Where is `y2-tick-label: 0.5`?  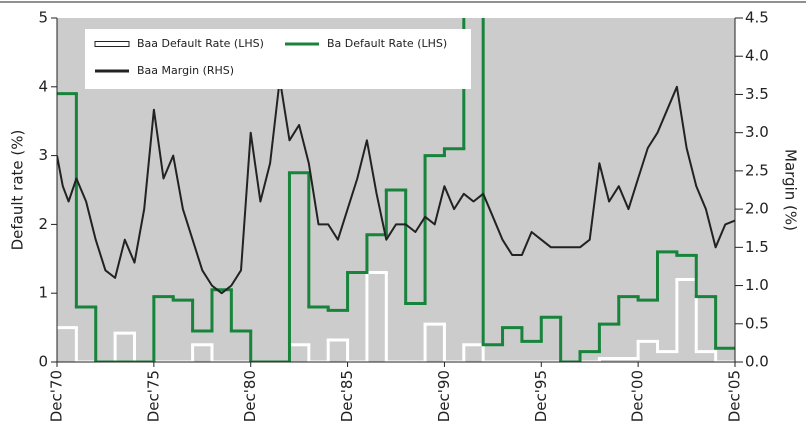 y2-tick-label: 0.5 is located at coordinates (757, 323).